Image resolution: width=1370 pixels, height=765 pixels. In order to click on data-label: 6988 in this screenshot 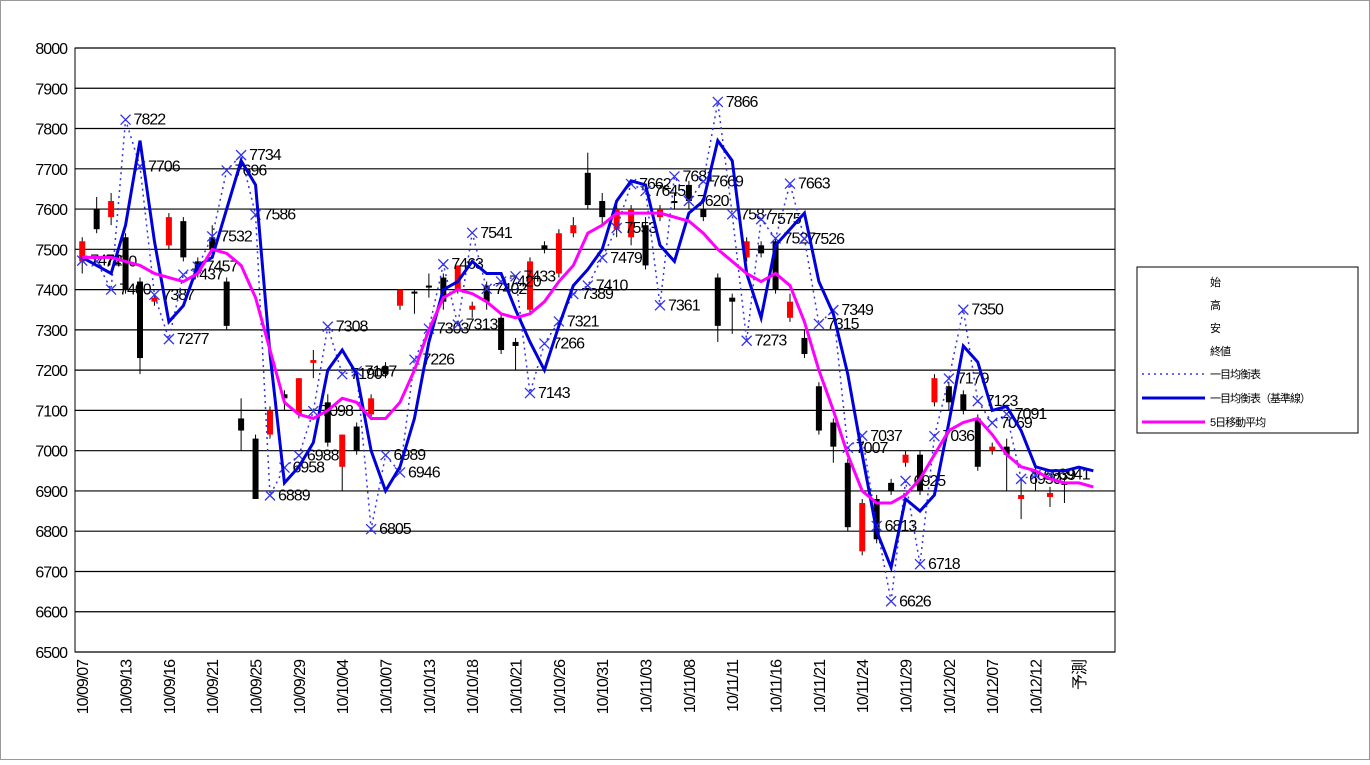, I will do `click(323, 455)`.